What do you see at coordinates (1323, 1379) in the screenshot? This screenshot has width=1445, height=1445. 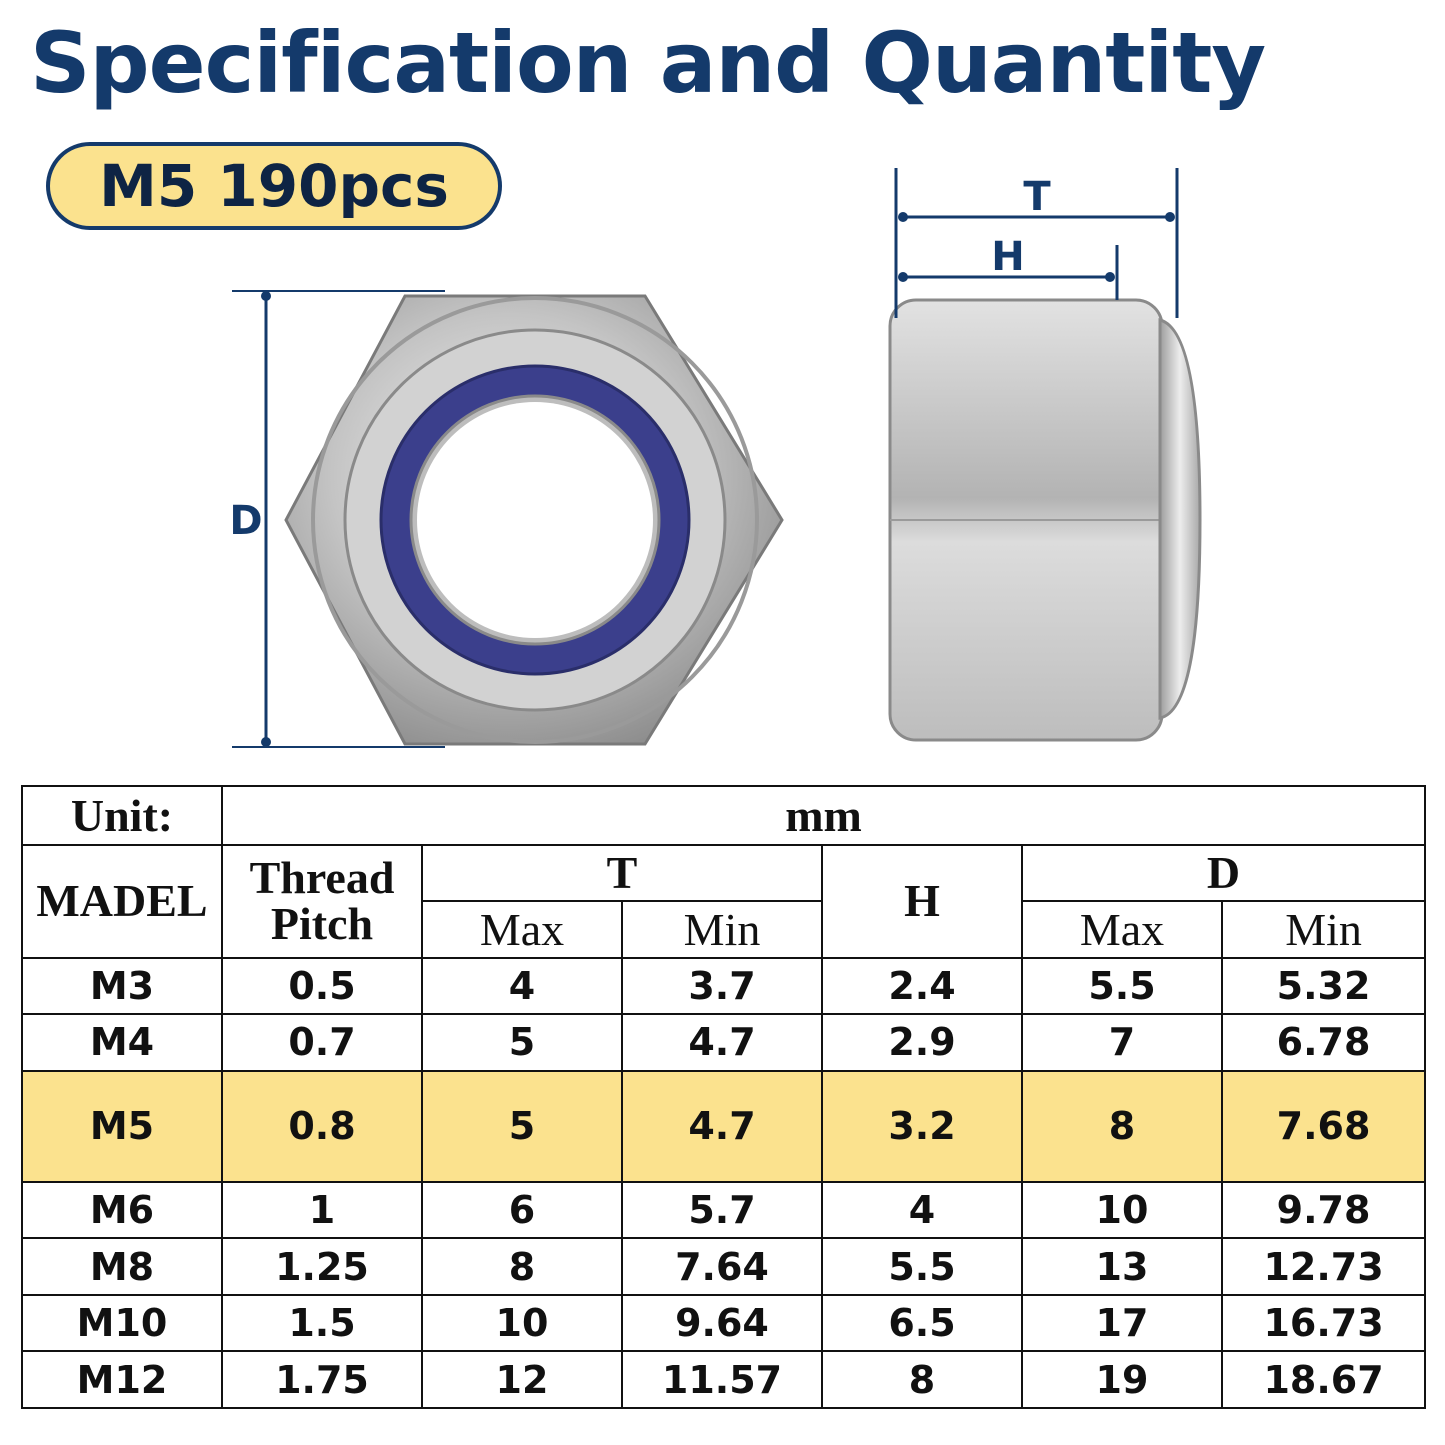 I see `cell-d-min: 18.67` at bounding box center [1323, 1379].